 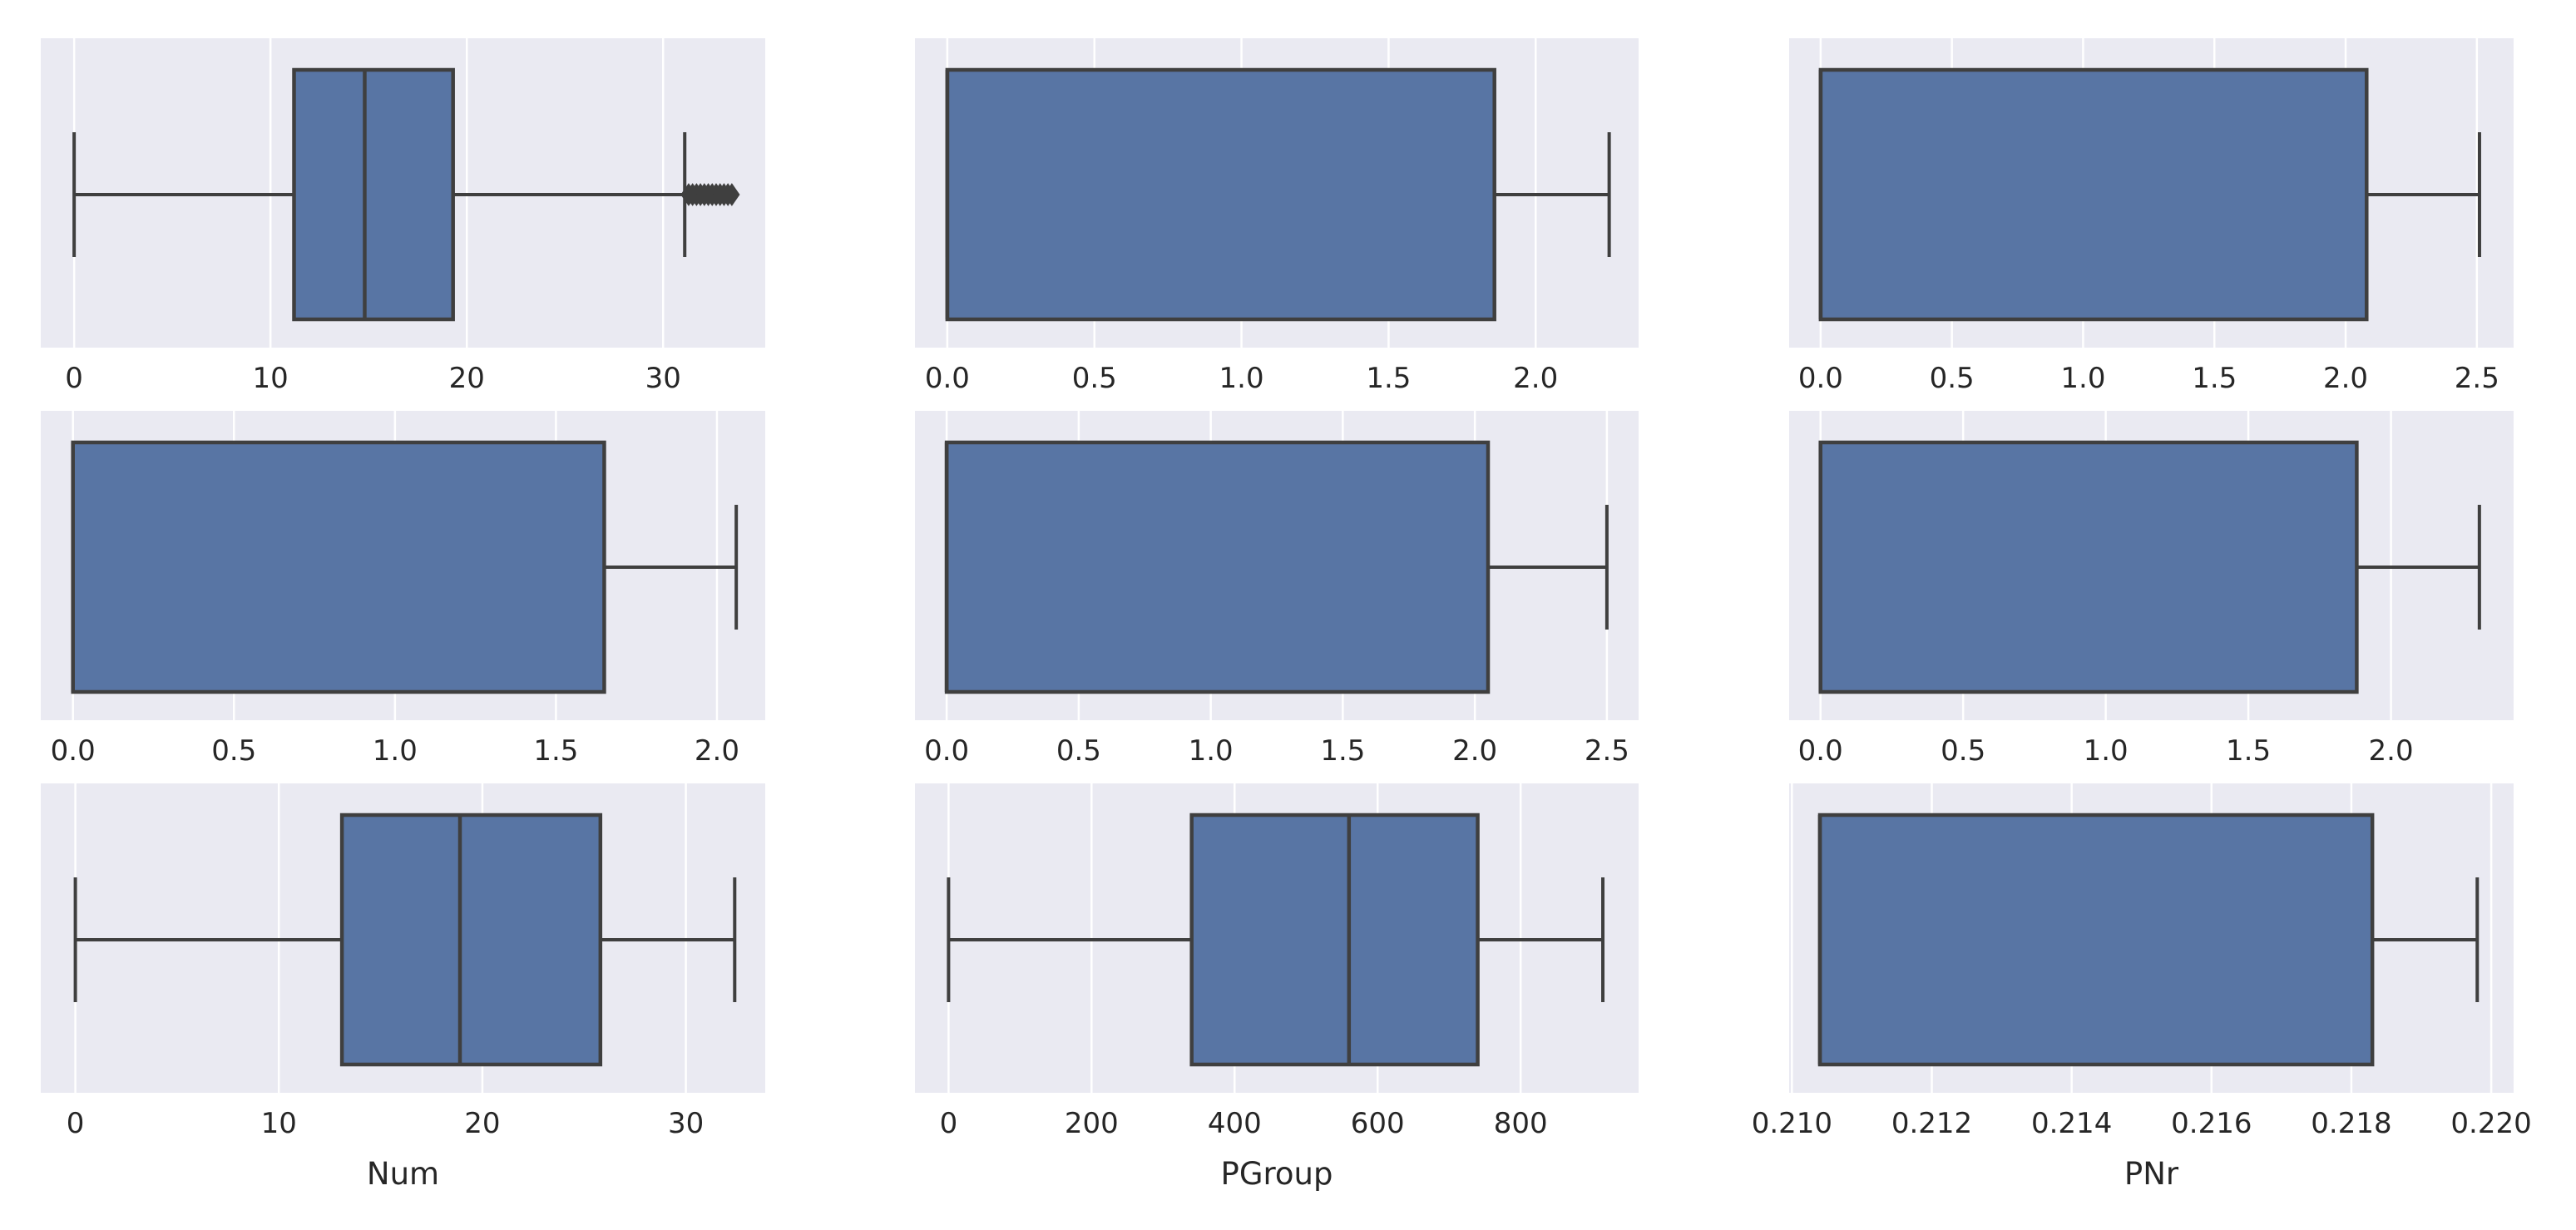 I want to click on x-tick-label: 600, so click(x=1378, y=1123).